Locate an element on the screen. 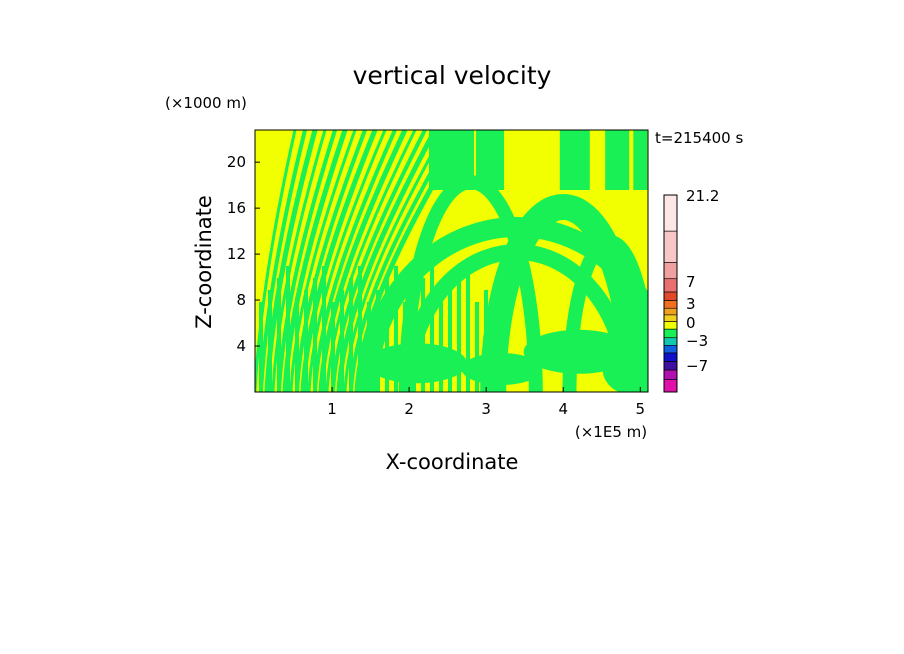 The height and width of the screenshot is (654, 904). x-axis-ticks: 1 2 3 4 5 is located at coordinates (486, 402).